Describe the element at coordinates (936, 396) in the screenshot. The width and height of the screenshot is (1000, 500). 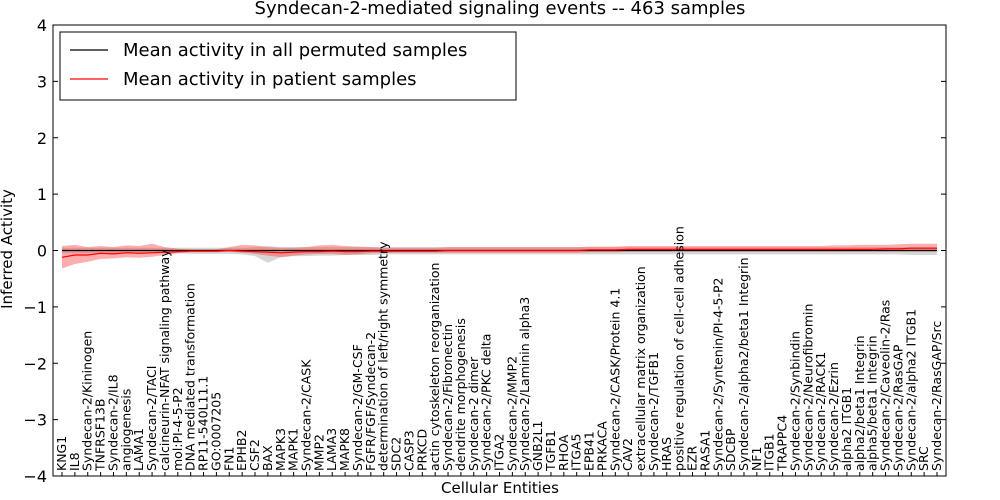
I see `x-tick-label: Syndecan-2/RasGAP/Src` at that location.